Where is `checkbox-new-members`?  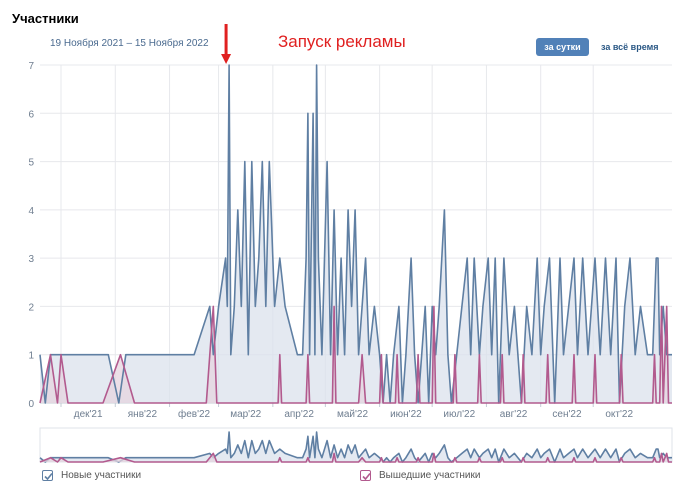 checkbox-new-members is located at coordinates (47, 475).